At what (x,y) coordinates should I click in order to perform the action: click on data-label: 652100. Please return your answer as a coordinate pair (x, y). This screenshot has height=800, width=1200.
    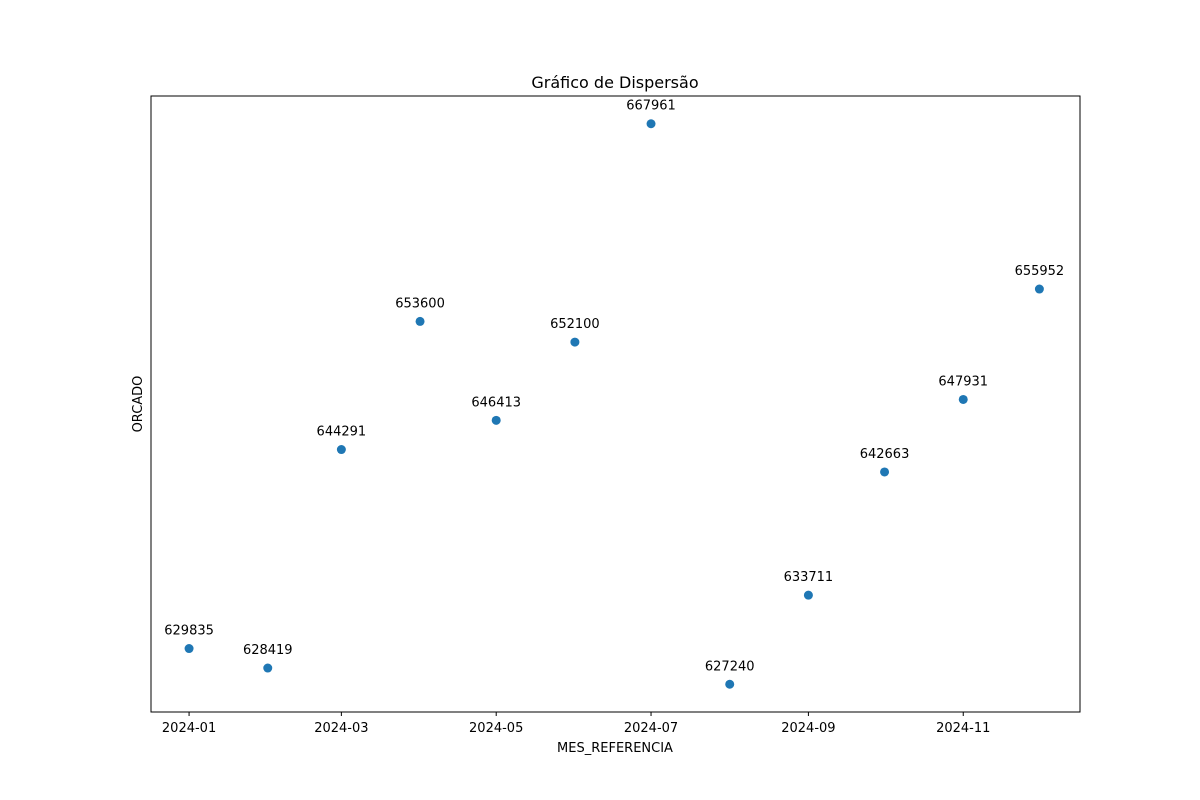
    Looking at the image, I should click on (575, 324).